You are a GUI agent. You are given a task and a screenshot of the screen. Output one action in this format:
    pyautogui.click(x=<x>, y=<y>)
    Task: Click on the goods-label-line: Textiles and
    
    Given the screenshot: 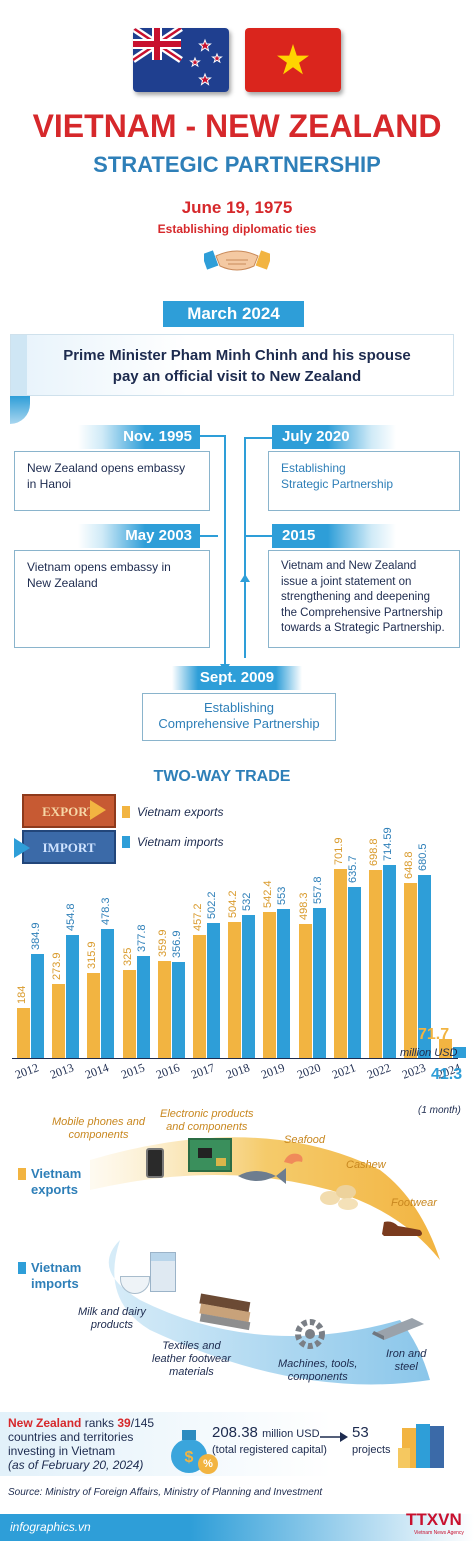 What is the action you would take?
    pyautogui.click(x=191, y=1346)
    